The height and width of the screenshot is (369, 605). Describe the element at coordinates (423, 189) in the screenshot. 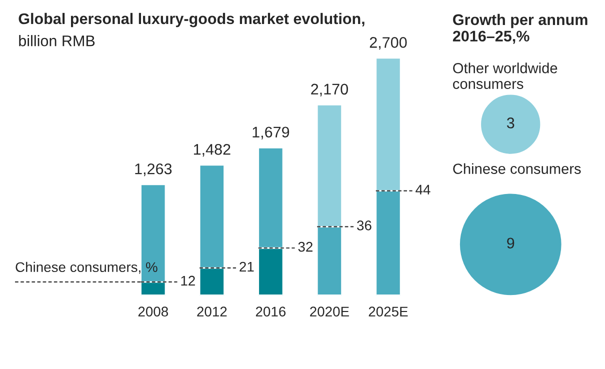

I see `annotation: 44` at that location.